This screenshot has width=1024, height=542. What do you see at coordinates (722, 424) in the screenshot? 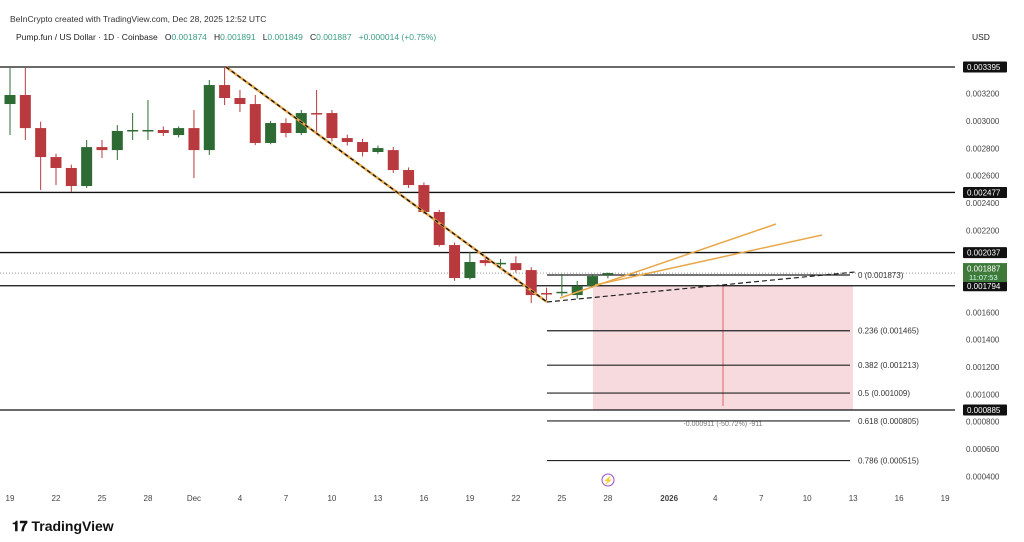
I see `measure-label: -0.000911 (-50.72%) -911` at bounding box center [722, 424].